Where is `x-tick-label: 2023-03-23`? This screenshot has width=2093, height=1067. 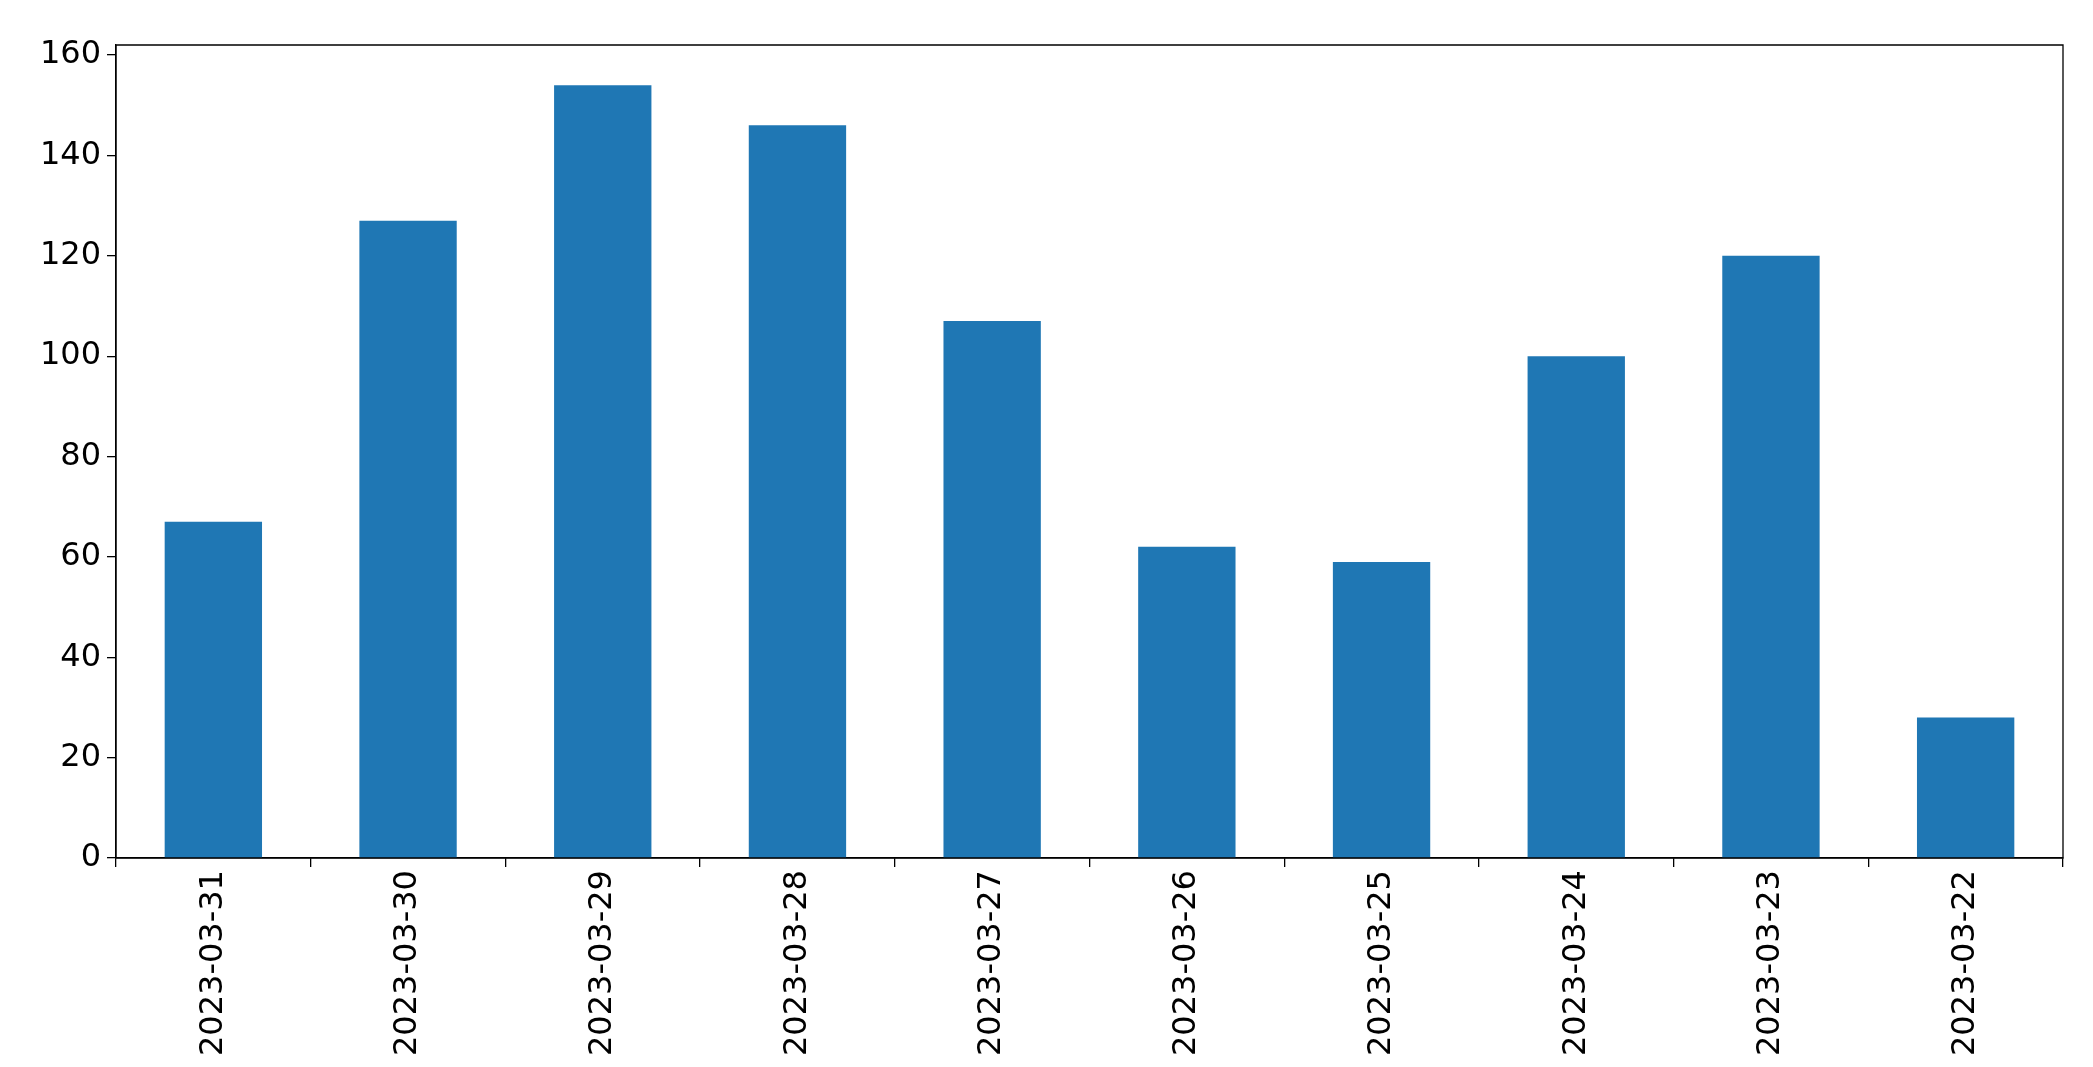 x-tick-label: 2023-03-23 is located at coordinates (1768, 963).